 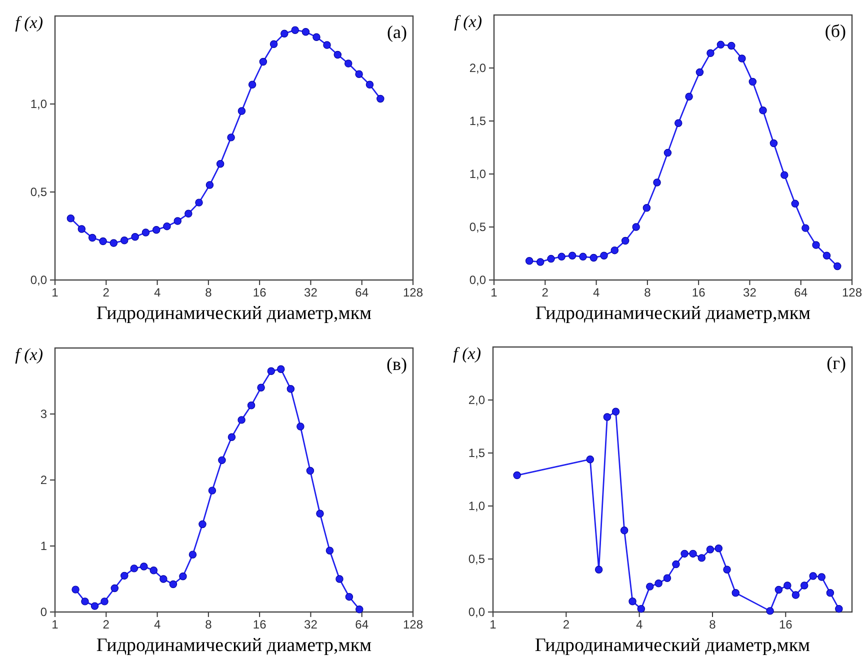 What do you see at coordinates (311, 625) in the screenshot?
I see `x-tick-label: 32` at bounding box center [311, 625].